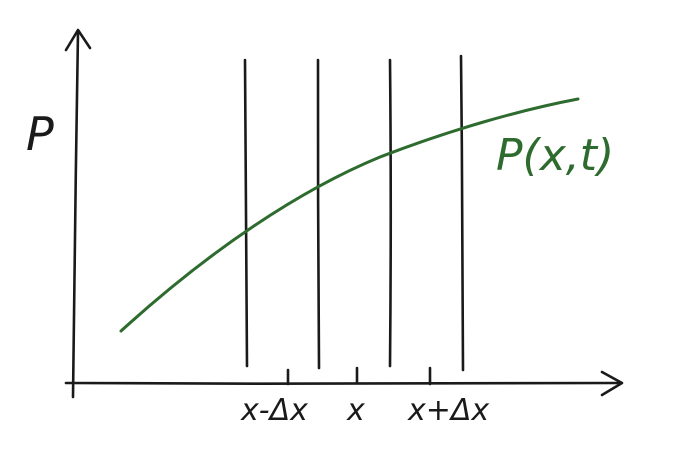 The width and height of the screenshot is (673, 455). I want to click on tick-label-left: x-Δx, so click(274, 410).